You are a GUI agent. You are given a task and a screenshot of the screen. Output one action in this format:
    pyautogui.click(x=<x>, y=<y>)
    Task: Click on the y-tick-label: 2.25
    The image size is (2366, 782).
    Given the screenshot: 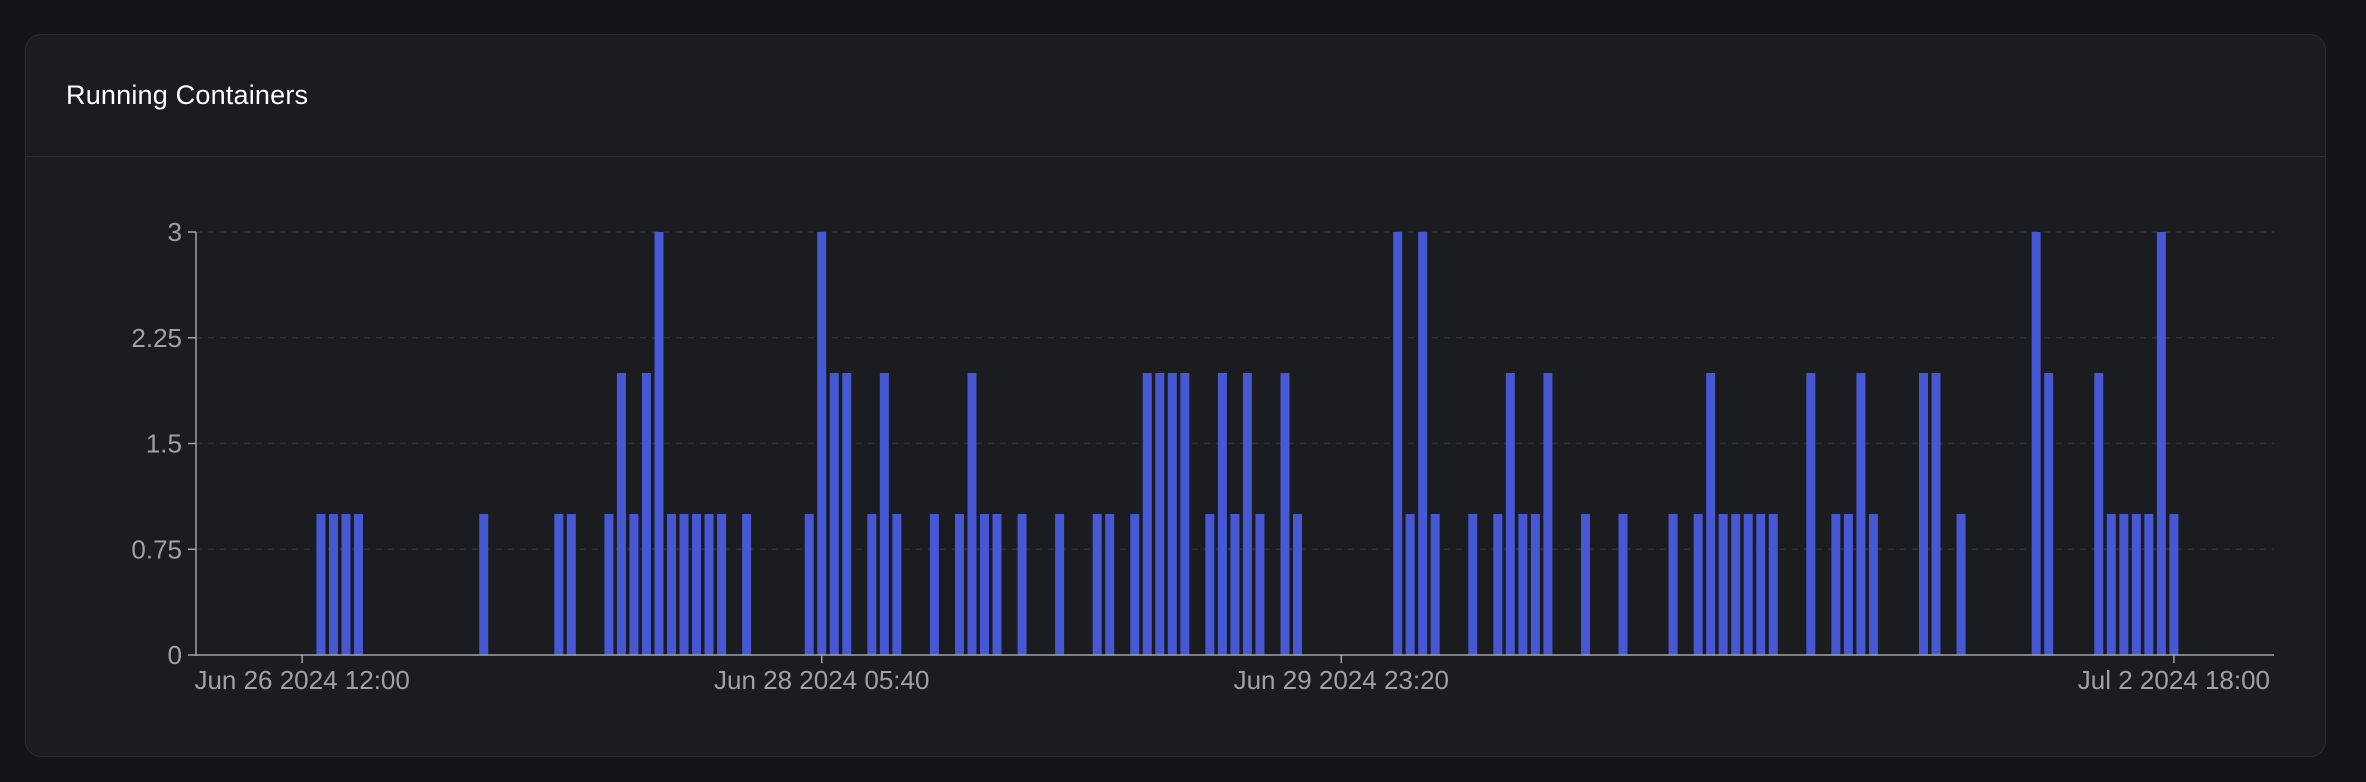 What is the action you would take?
    pyautogui.click(x=156, y=338)
    